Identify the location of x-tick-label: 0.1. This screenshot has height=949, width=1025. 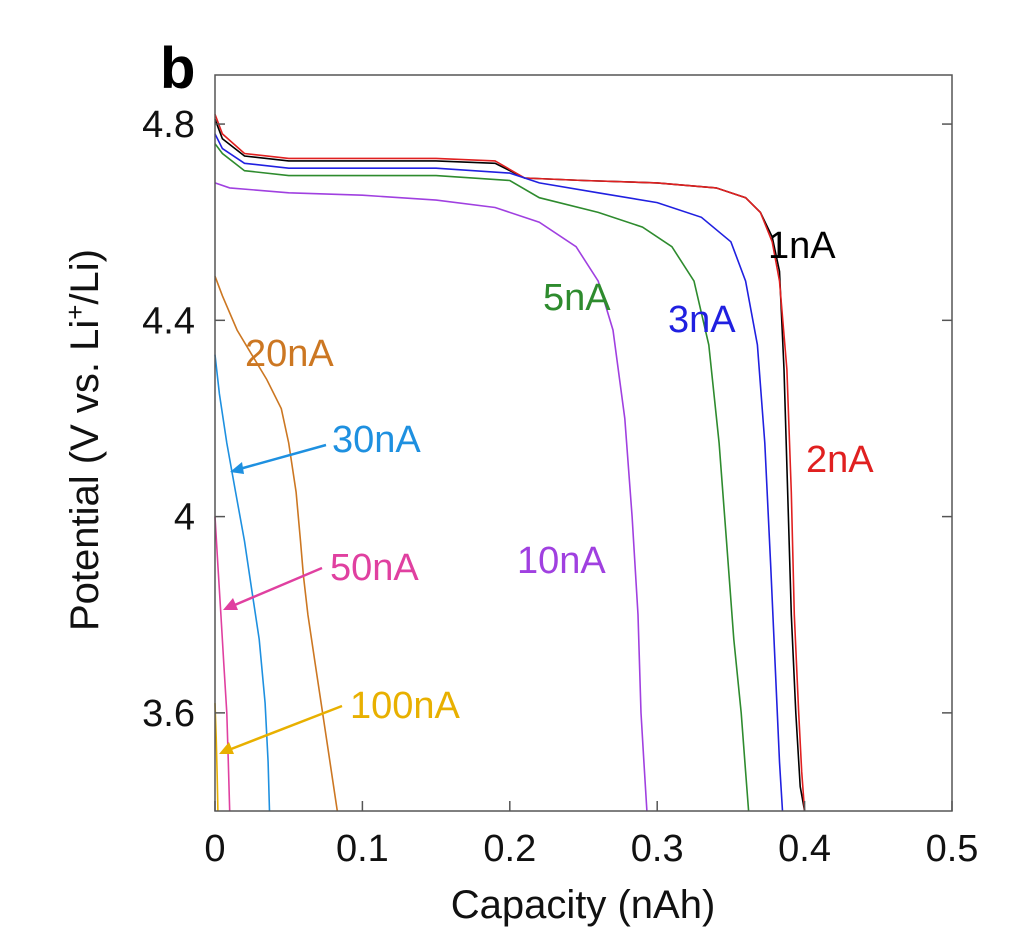
(362, 849).